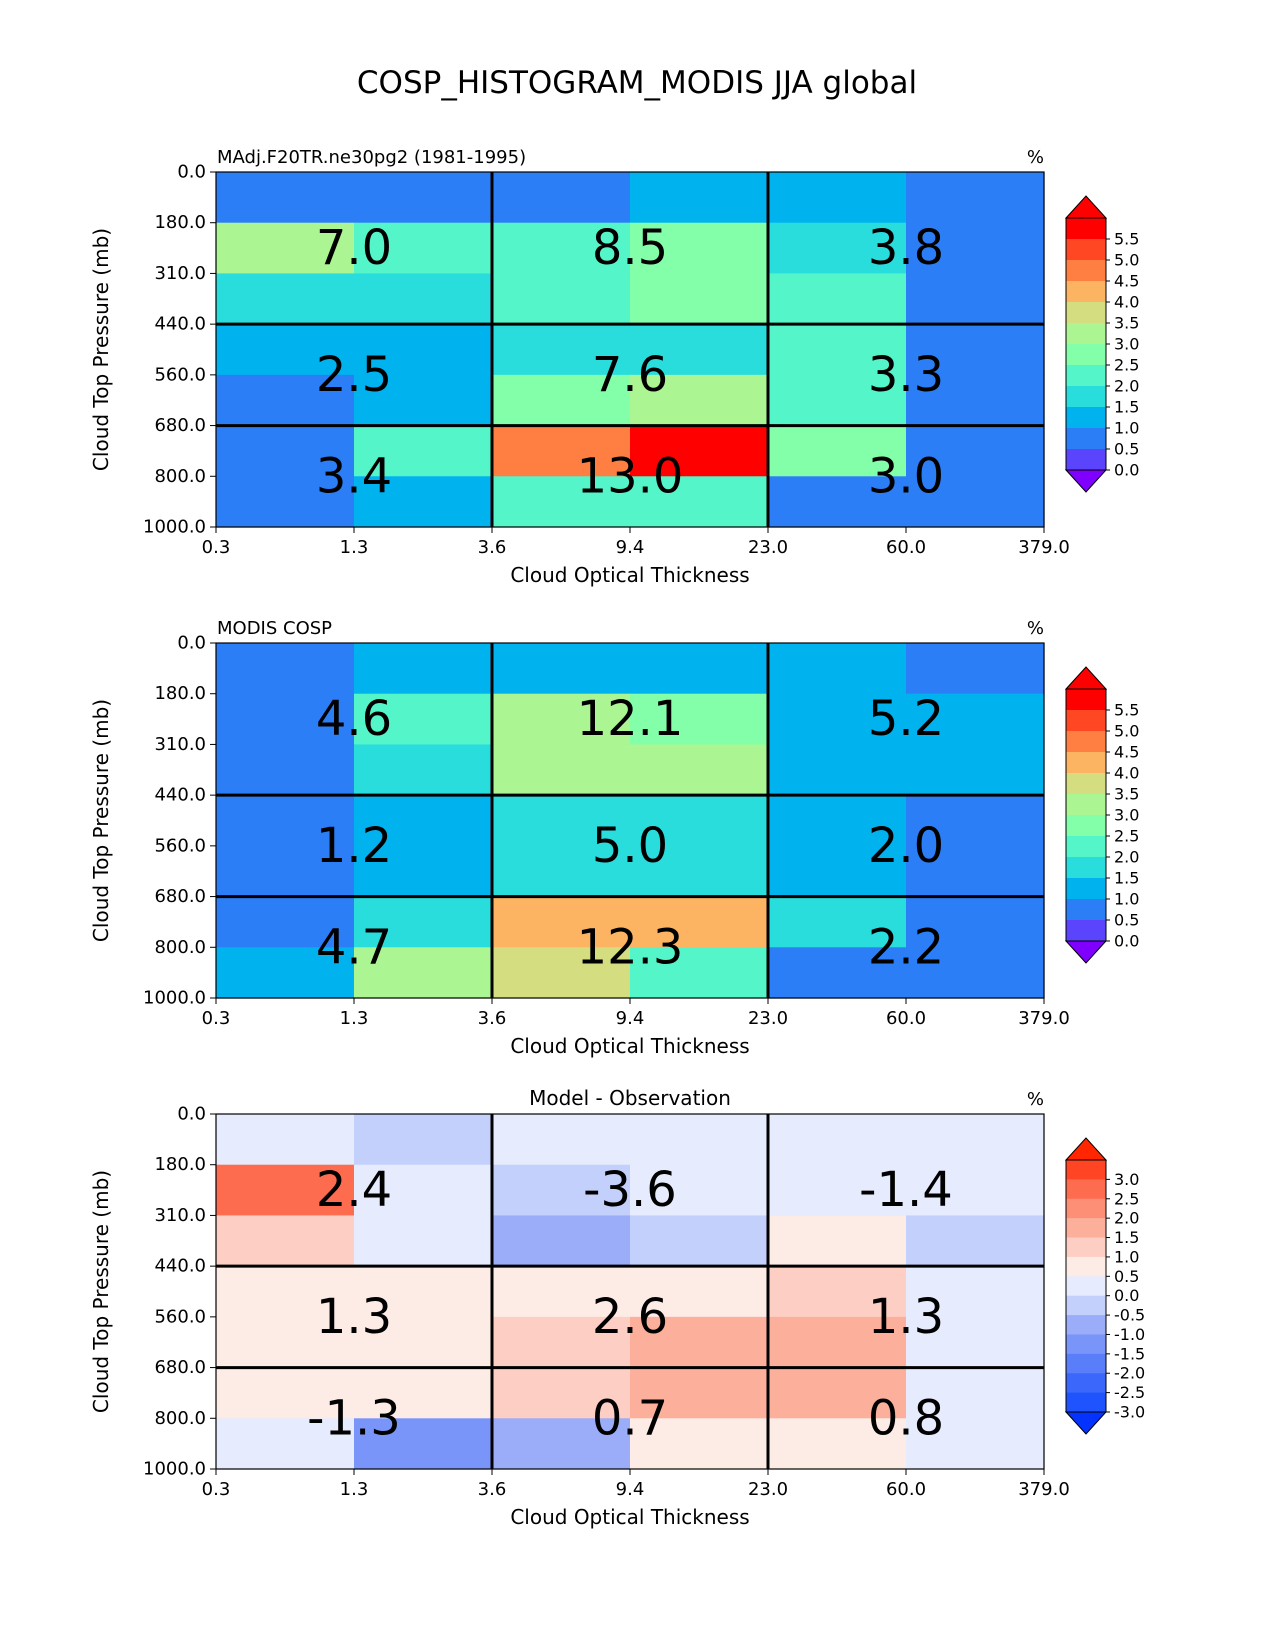  What do you see at coordinates (1035, 1099) in the screenshot?
I see `units-label: %` at bounding box center [1035, 1099].